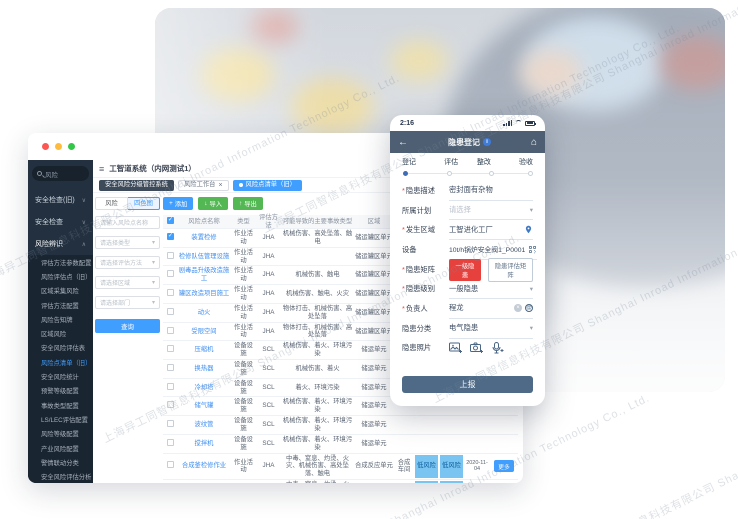  Describe the element at coordinates (60, 292) in the screenshot. I see `sidebar-item: 区域采集风险` at that location.